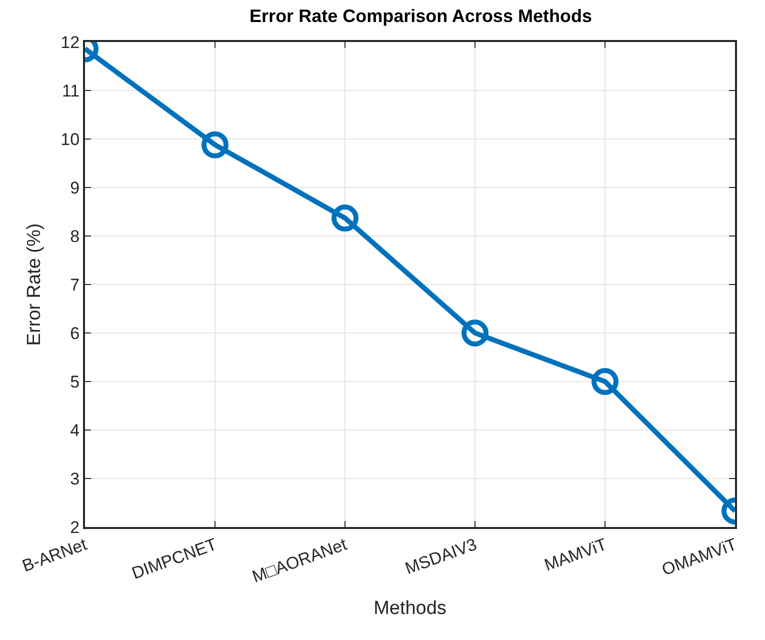  I want to click on chart-title: Error Rate Comparison Across Methods, so click(421, 16).